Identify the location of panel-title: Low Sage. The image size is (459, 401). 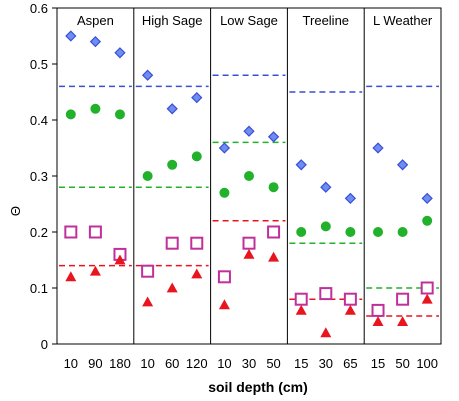
(249, 20).